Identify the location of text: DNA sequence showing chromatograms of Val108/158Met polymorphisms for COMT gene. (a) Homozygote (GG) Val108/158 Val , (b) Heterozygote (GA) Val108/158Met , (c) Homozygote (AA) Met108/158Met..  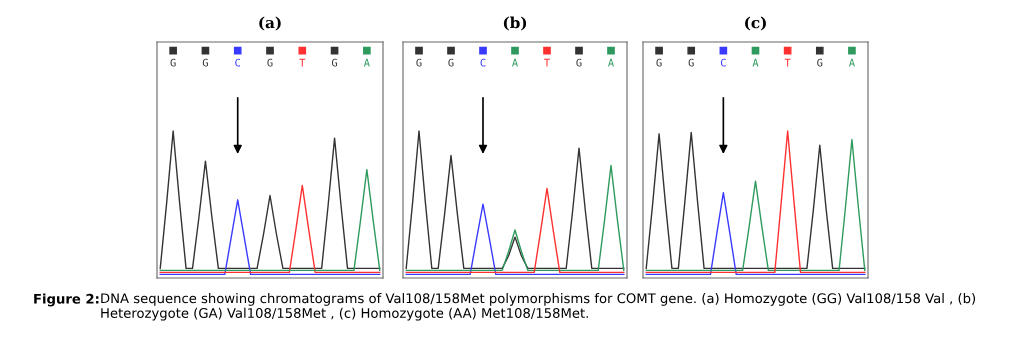
(538, 307).